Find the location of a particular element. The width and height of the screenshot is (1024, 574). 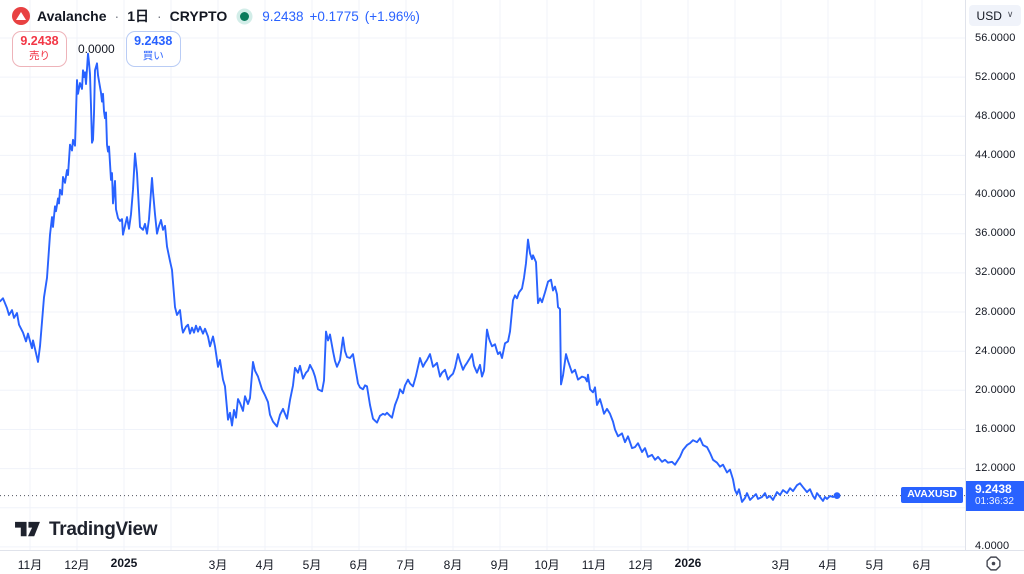

currency-selector: USD ∨ is located at coordinates (995, 15).